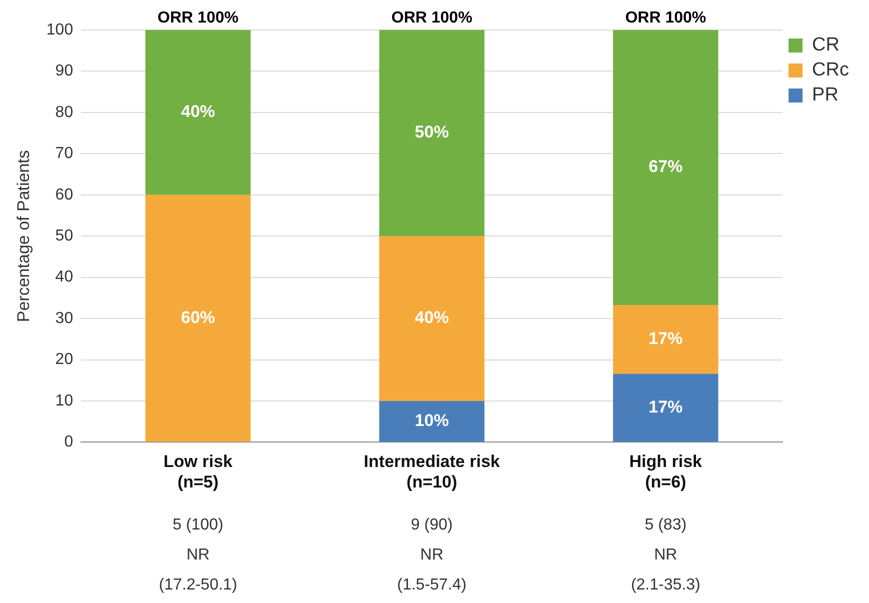  I want to click on y-tick-label: 100, so click(60, 29).